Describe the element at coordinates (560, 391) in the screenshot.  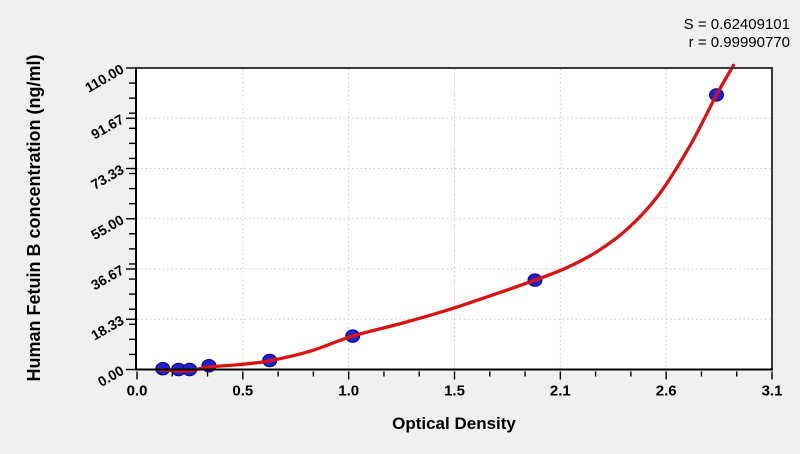
I see `x-tick-label: 2.1` at that location.